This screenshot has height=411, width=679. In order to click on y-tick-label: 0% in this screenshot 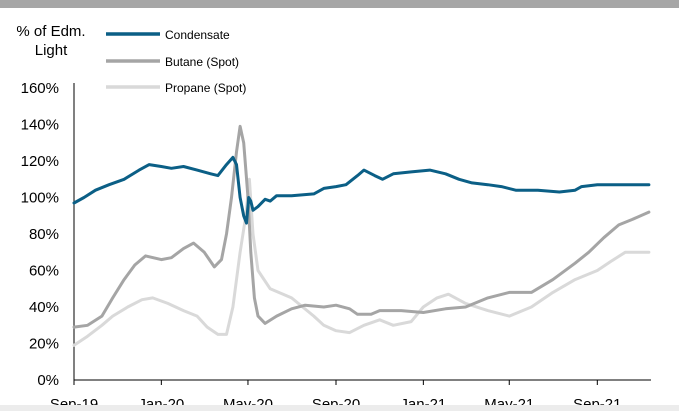, I will do `click(48, 380)`.